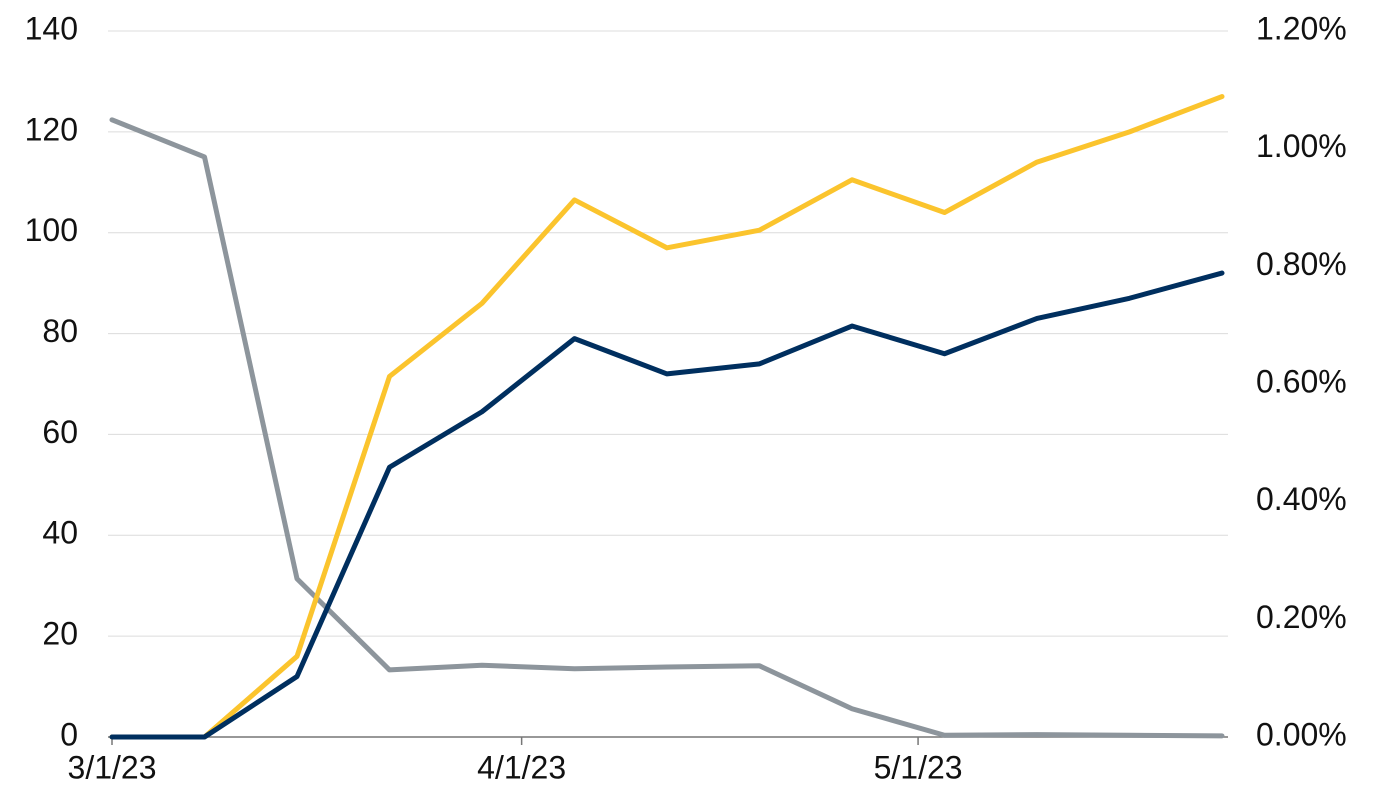 The height and width of the screenshot is (800, 1380). Describe the element at coordinates (1301, 264) in the screenshot. I see `y2-tick-label: 0.80%` at that location.